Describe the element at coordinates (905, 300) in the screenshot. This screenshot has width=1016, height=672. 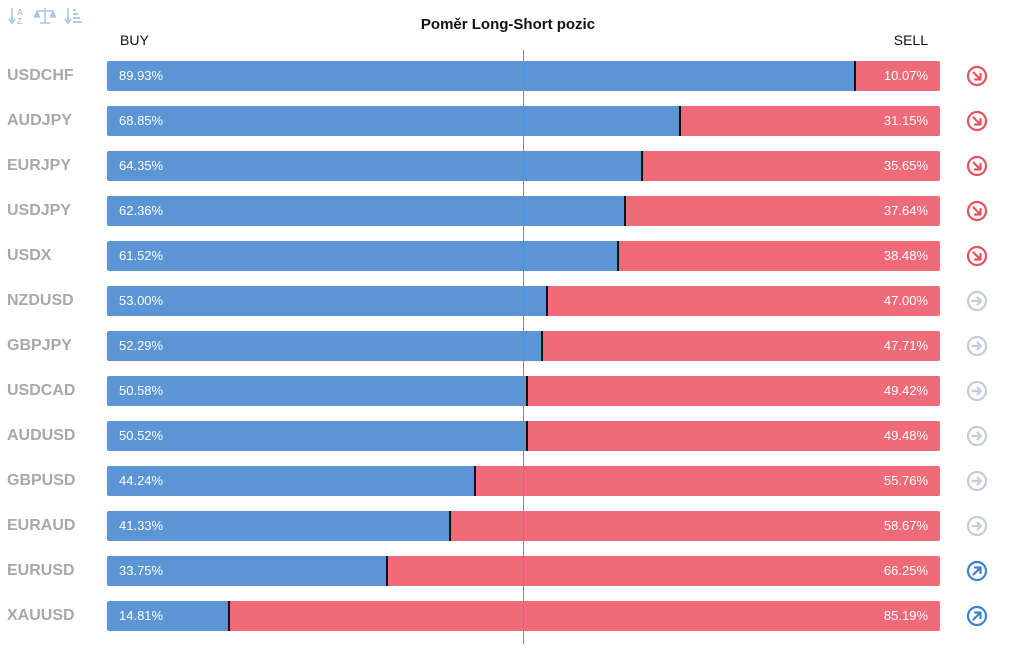
I see `sell-percent-label: 47.00%` at that location.